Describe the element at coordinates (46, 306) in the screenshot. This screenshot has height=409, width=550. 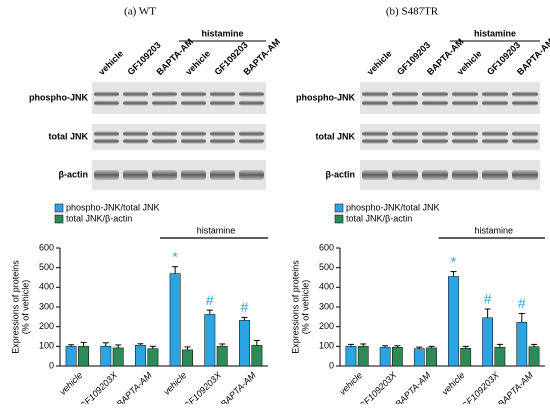
I see `y-tick-label: 300` at that location.